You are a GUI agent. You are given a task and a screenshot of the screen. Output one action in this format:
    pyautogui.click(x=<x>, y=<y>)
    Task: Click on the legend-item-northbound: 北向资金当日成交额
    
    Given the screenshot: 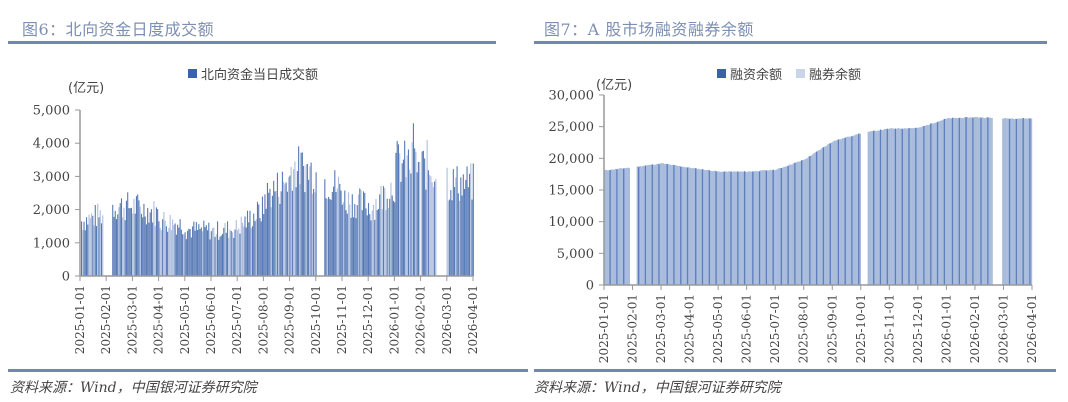 What is the action you would take?
    pyautogui.click(x=253, y=73)
    